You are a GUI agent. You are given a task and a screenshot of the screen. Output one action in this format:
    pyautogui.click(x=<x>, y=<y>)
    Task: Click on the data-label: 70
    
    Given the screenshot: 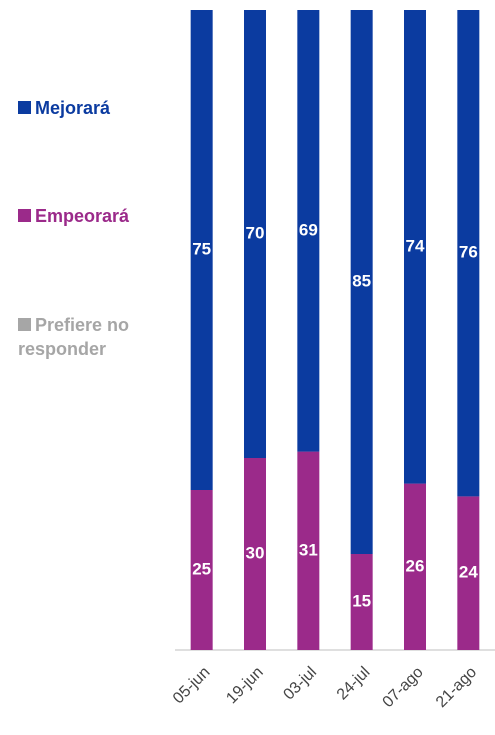 What is the action you would take?
    pyautogui.click(x=255, y=232)
    